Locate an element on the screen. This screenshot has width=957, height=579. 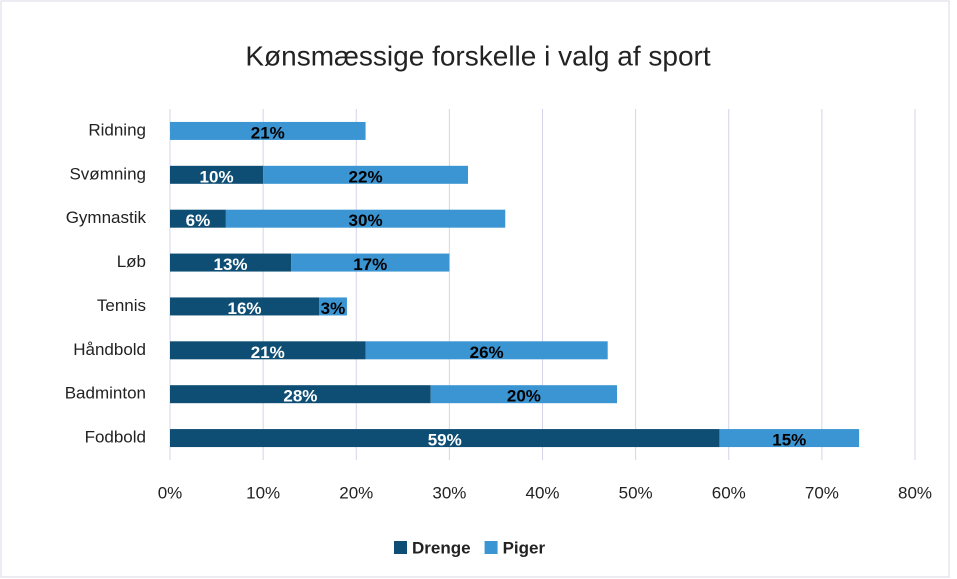
data-label: 22% is located at coordinates (366, 176).